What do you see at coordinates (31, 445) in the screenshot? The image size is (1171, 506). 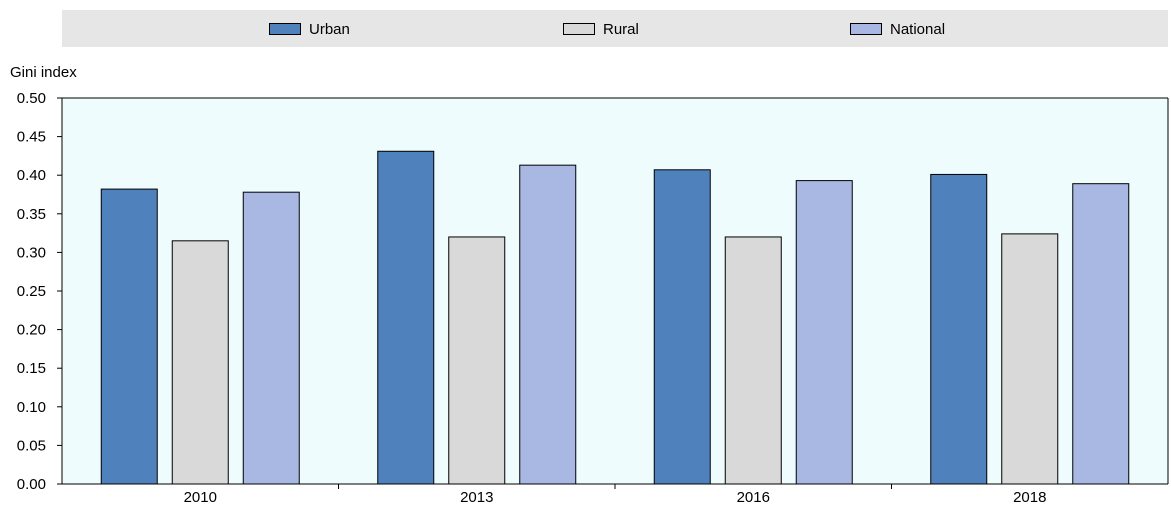 I see `y-tick-label: 0.05` at bounding box center [31, 445].